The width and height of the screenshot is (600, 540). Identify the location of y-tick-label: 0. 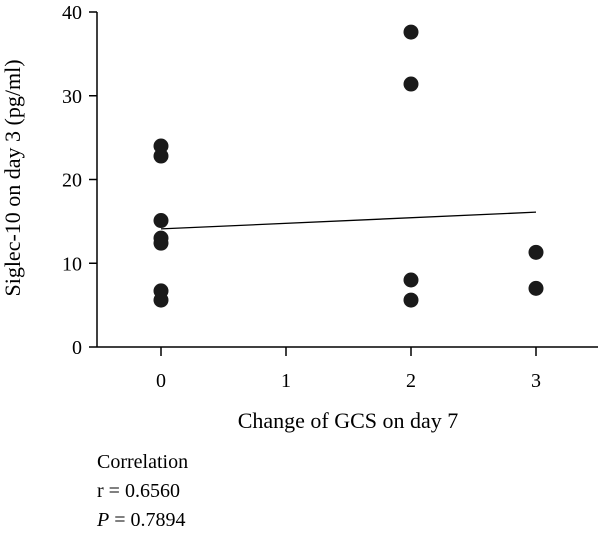
(77, 348).